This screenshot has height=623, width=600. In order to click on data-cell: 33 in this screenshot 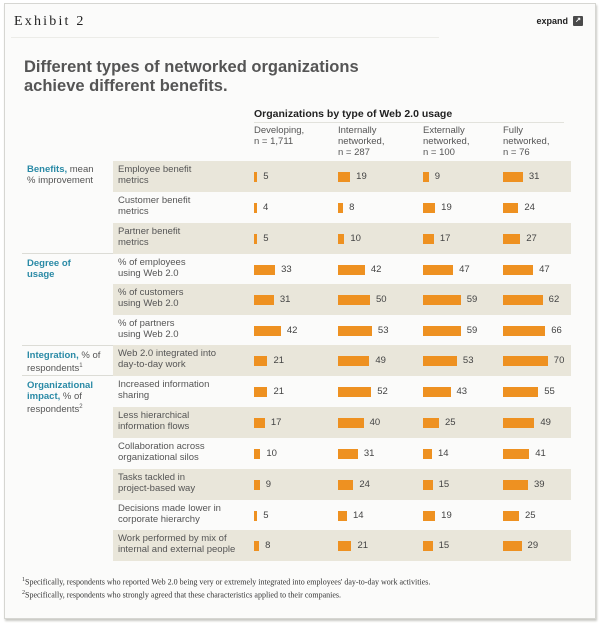, I will do `click(273, 269)`.